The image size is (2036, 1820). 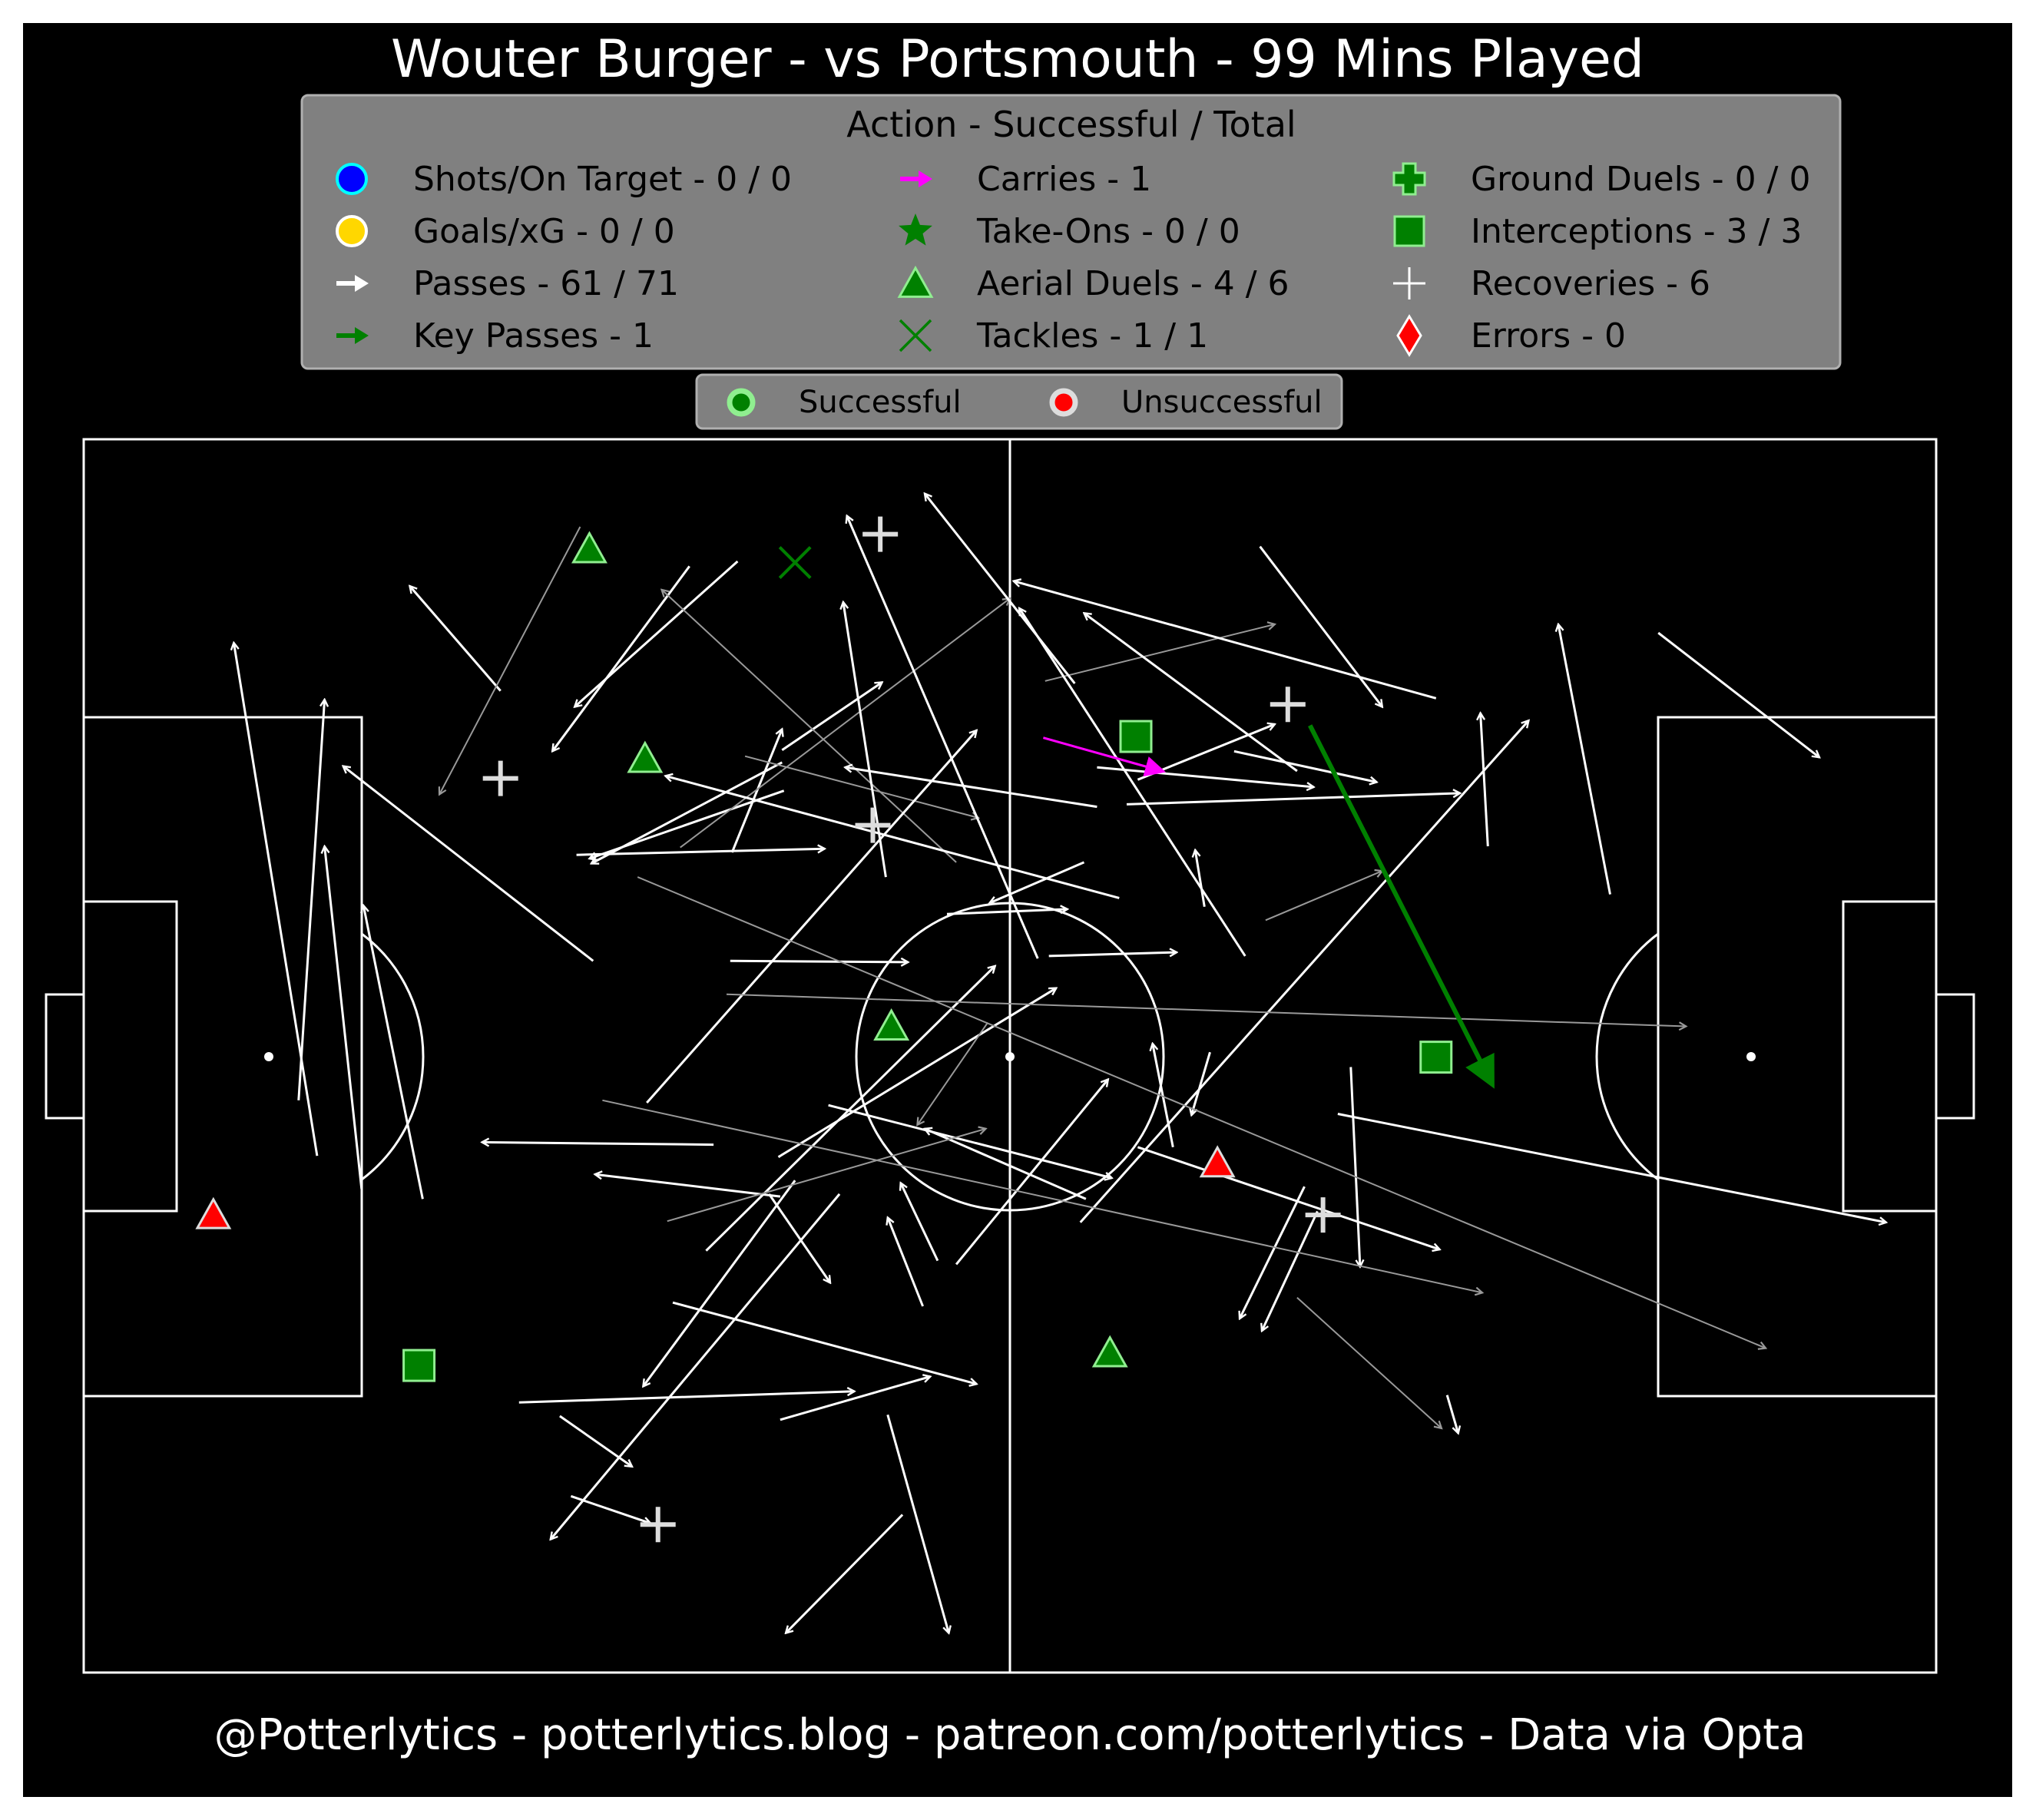 I want to click on legend-item-take-ons: Take-Ons - 0 / 0, so click(x=1069, y=231).